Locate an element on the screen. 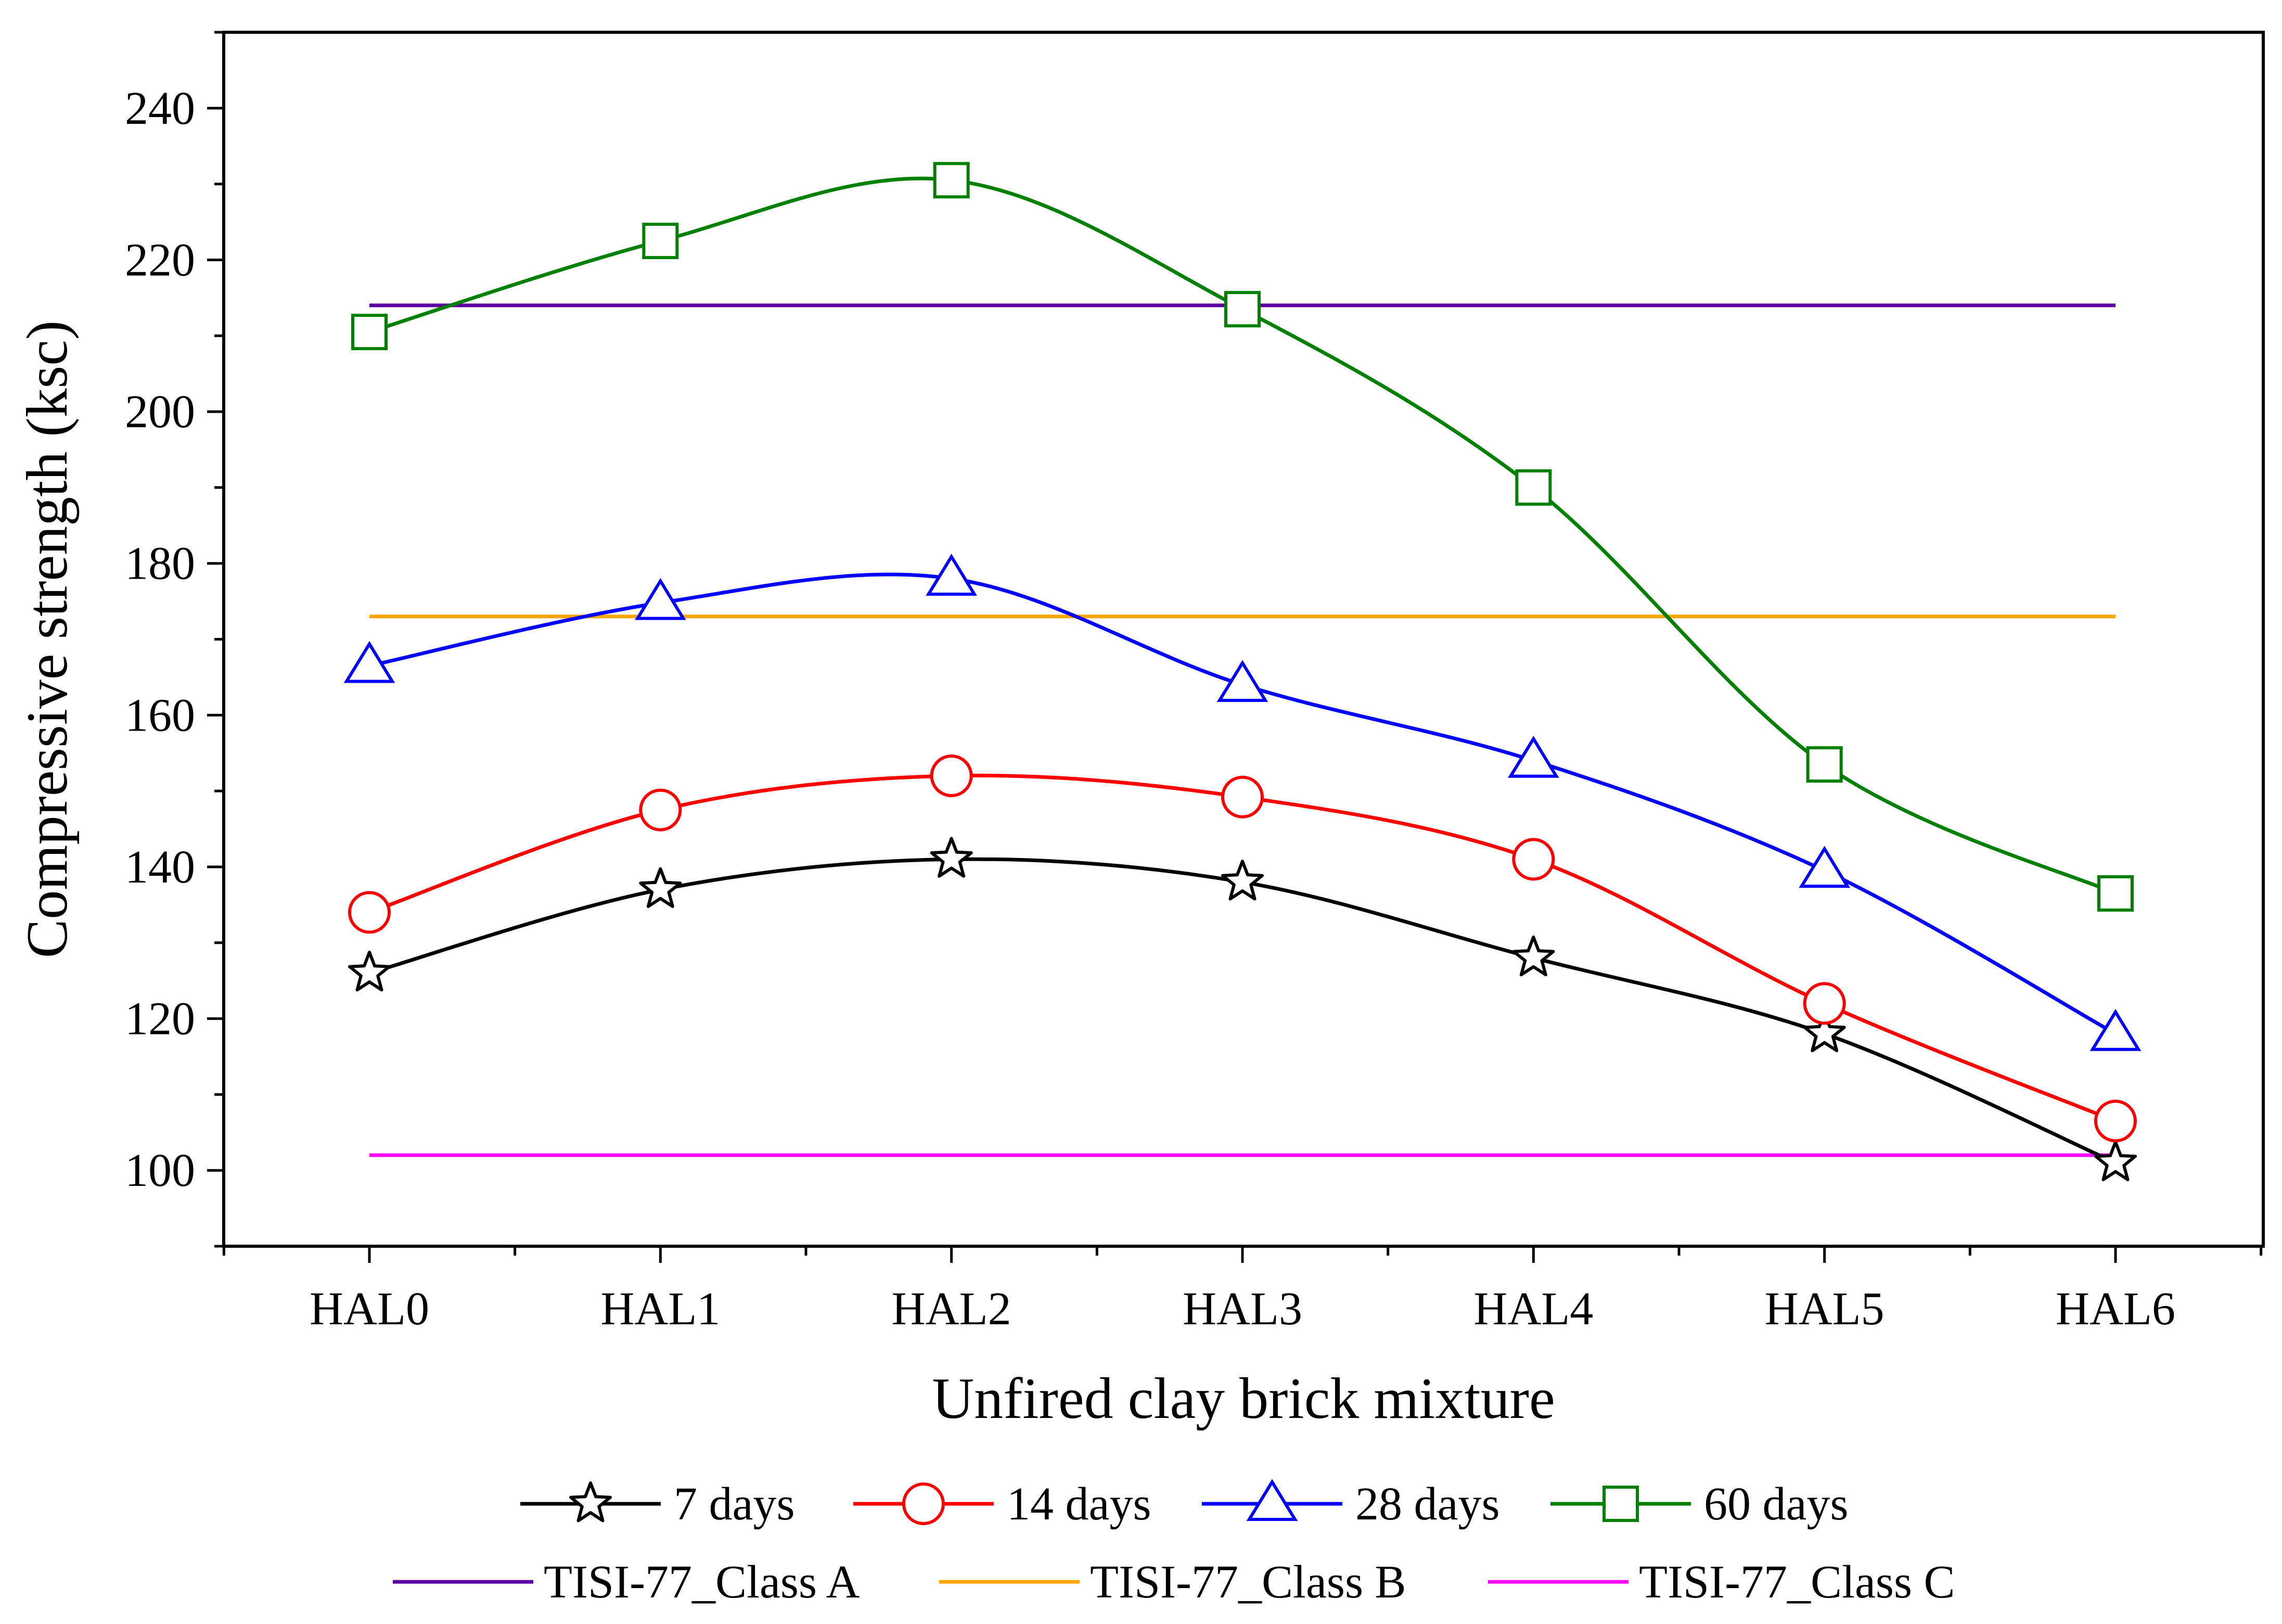  y-tick-label: 140 is located at coordinates (160, 867).